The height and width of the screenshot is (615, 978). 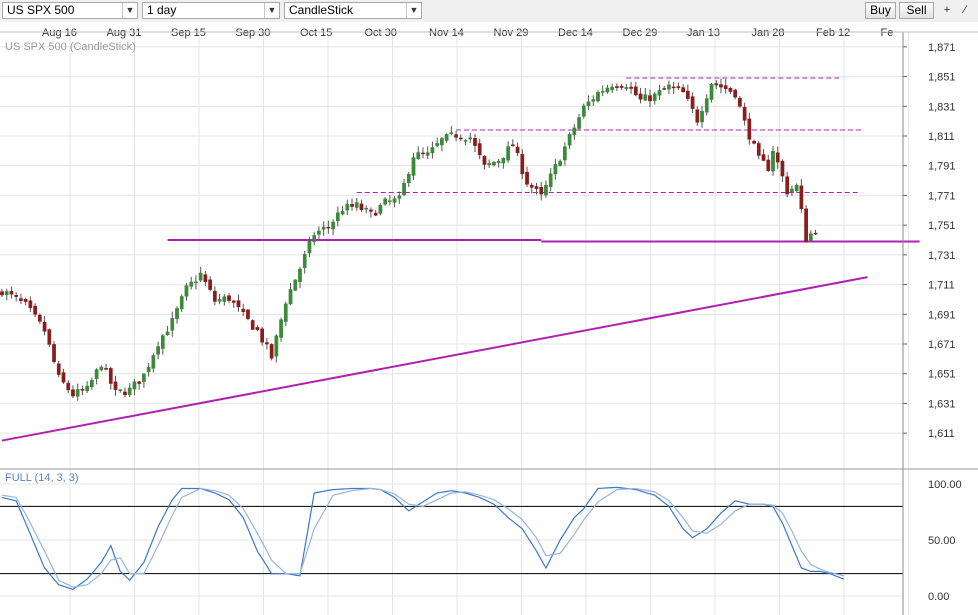 What do you see at coordinates (253, 33) in the screenshot?
I see `x-tick-label: Sep 30` at bounding box center [253, 33].